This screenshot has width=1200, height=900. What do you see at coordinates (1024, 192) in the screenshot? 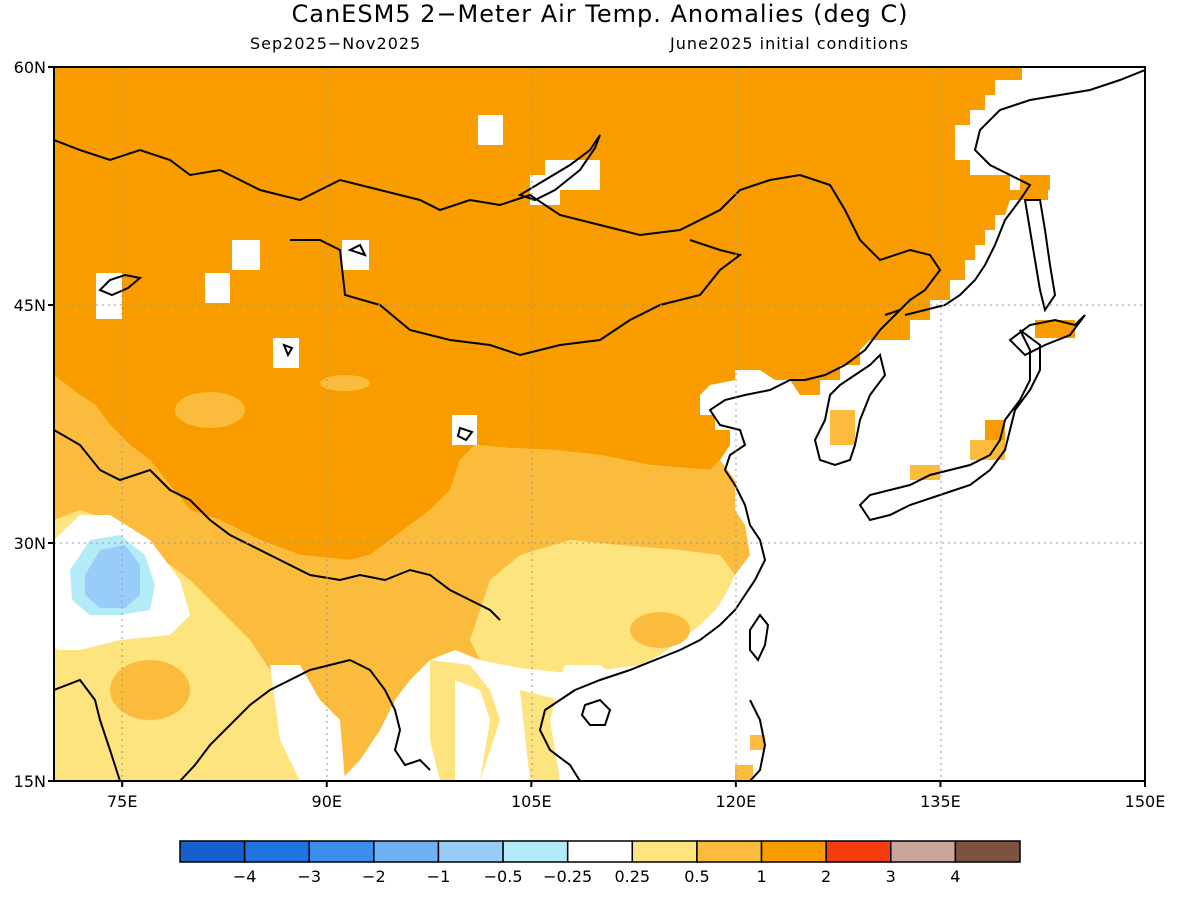
I see `coast-russia-east` at bounding box center [1024, 192].